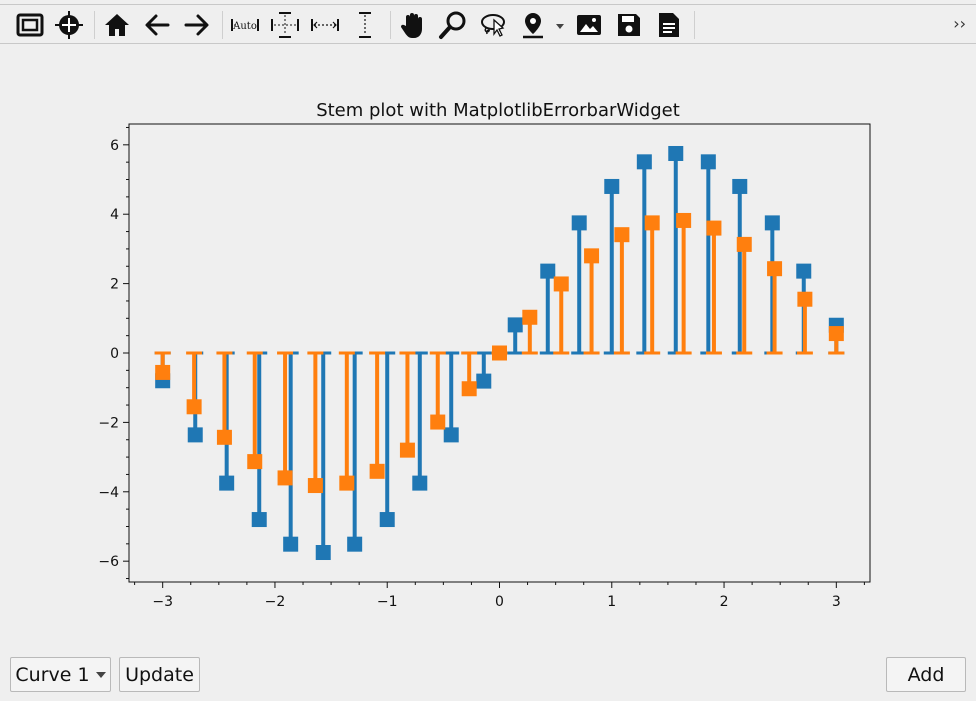  I want to click on x-tick-label: −3, so click(162, 601).